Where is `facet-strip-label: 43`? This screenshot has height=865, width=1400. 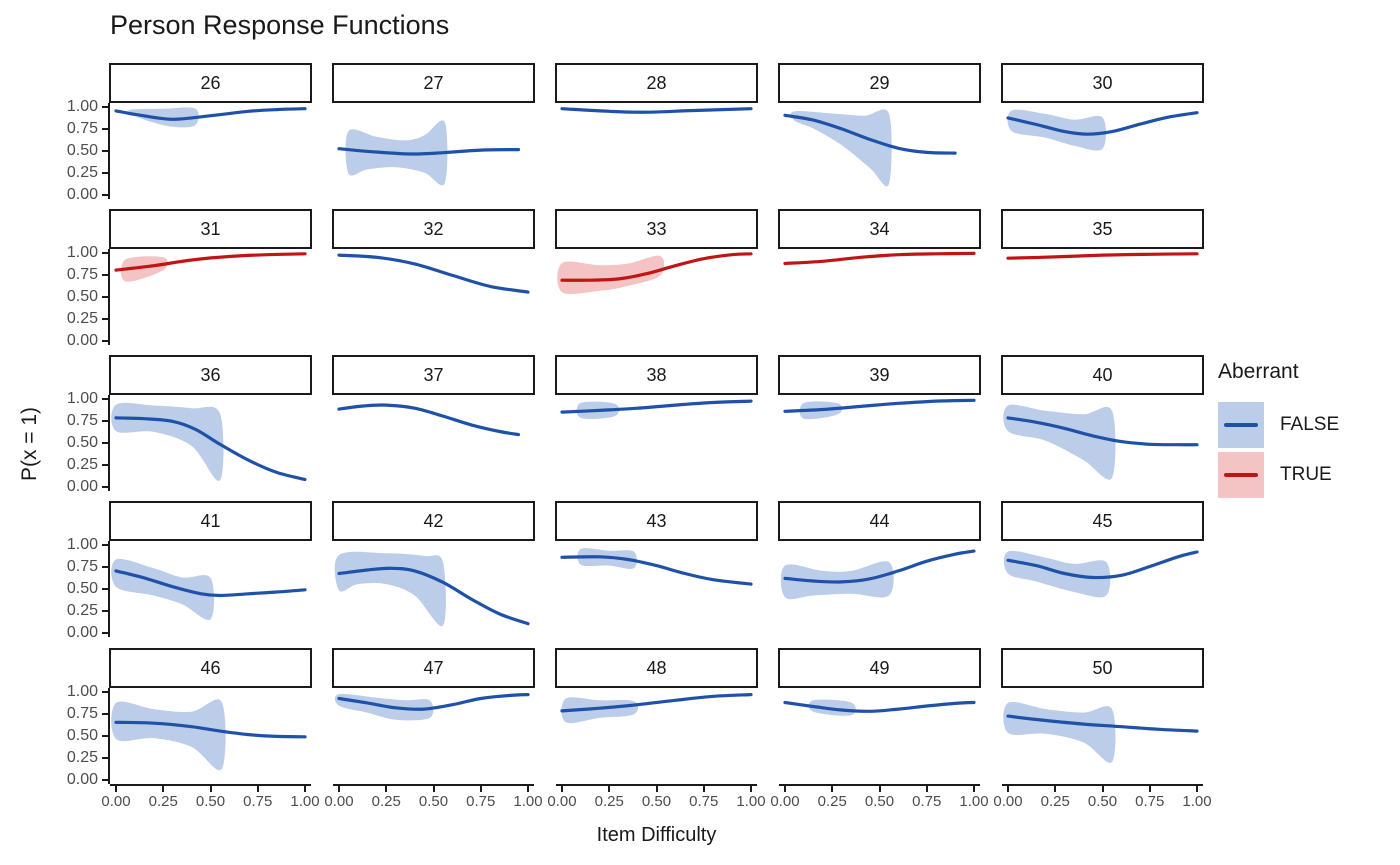 facet-strip-label: 43 is located at coordinates (656, 520).